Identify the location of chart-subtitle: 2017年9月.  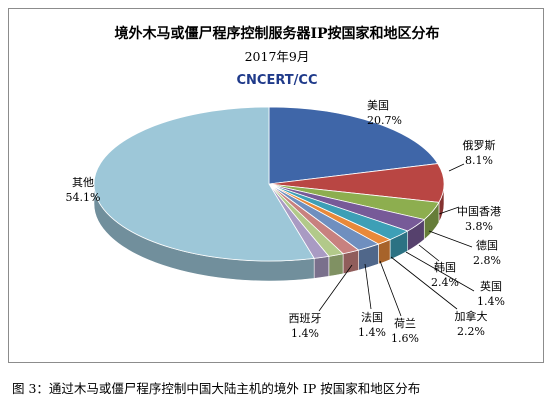
(277, 56).